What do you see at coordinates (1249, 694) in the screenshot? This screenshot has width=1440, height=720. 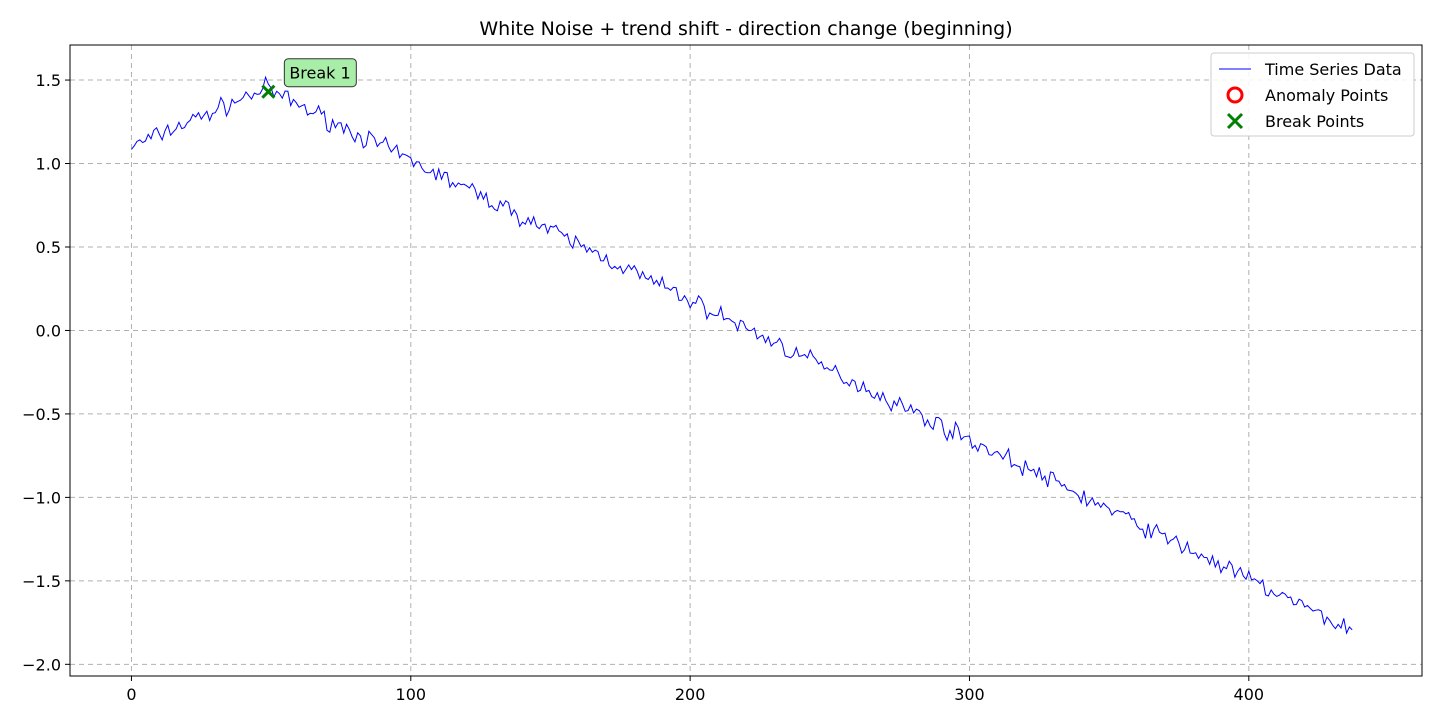 I see `x-tick-label: 400` at bounding box center [1249, 694].